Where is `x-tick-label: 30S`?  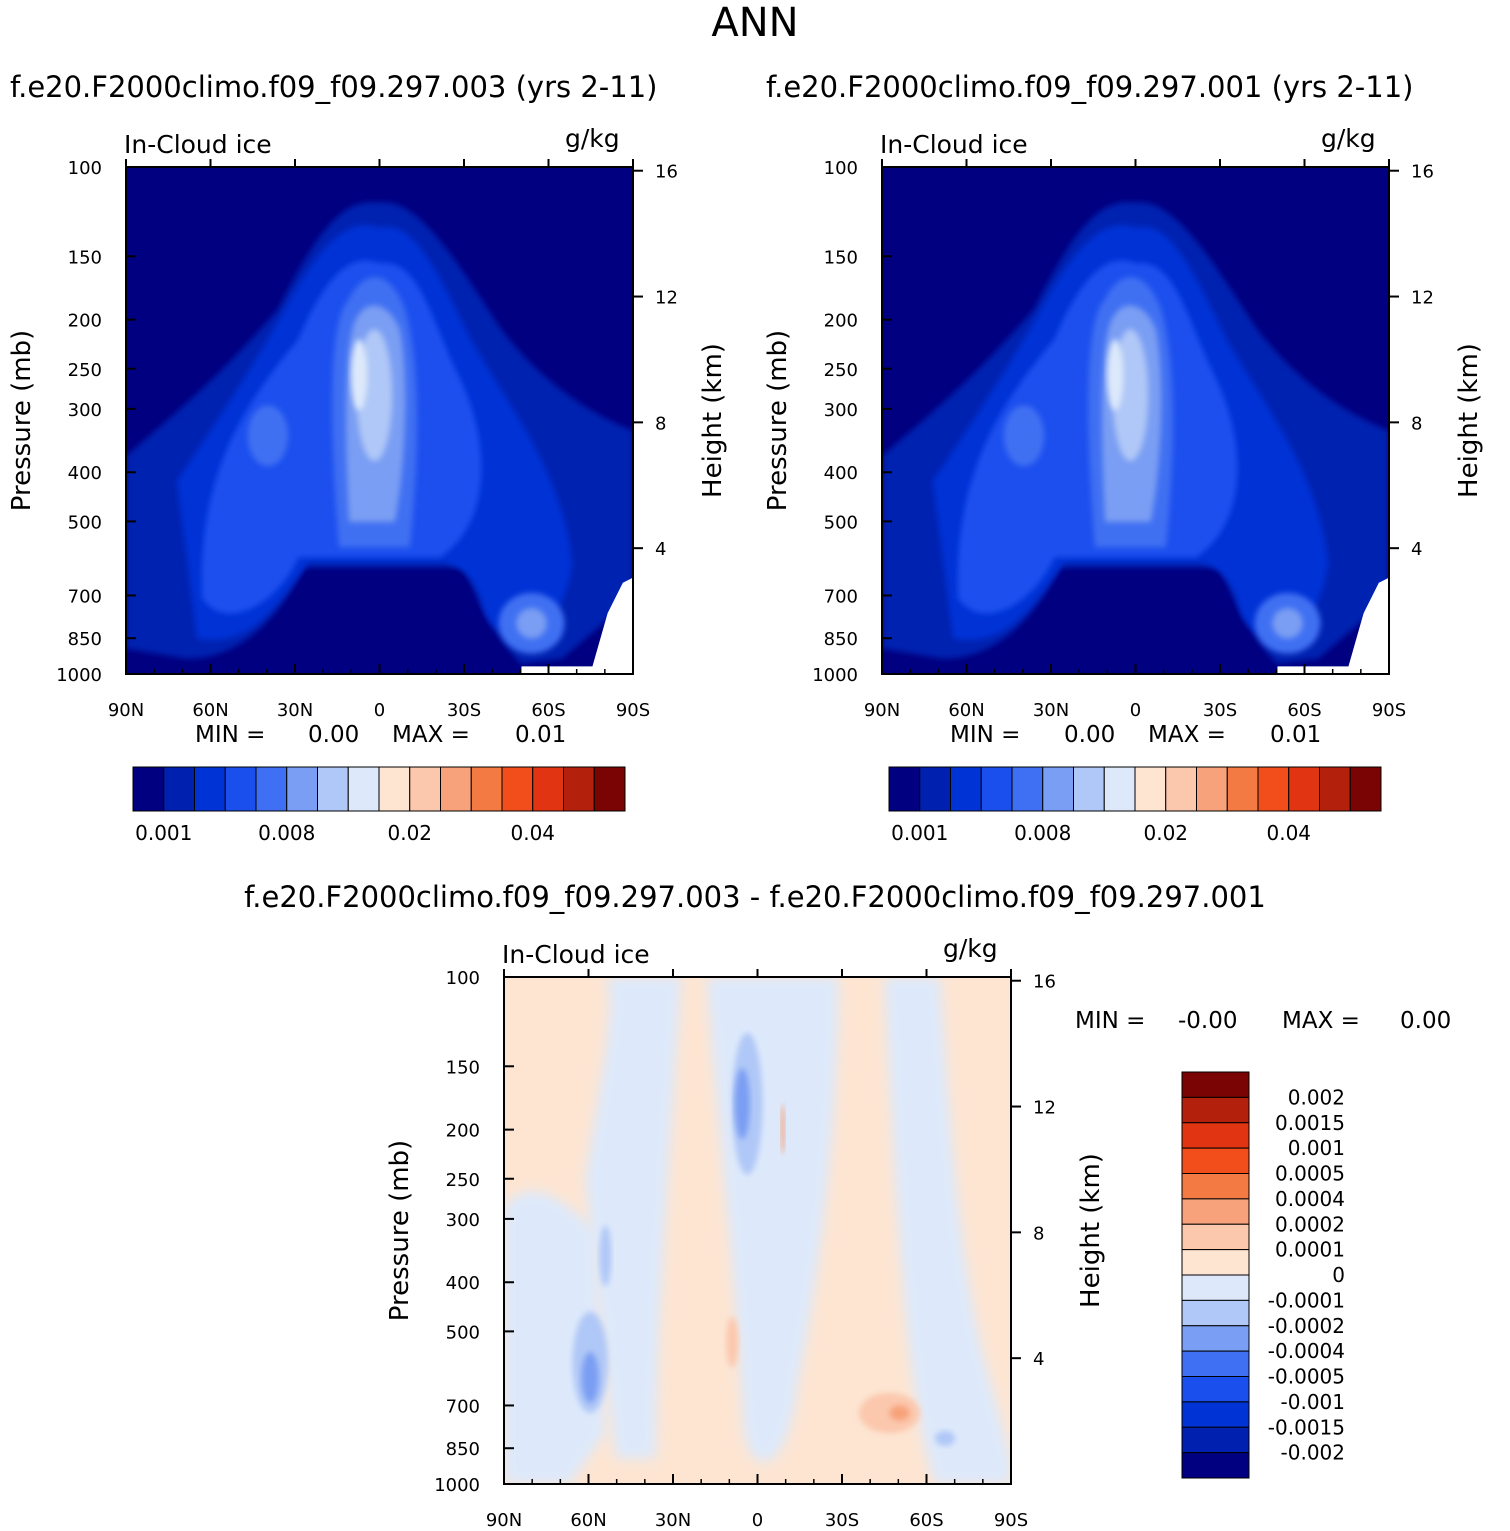 x-tick-label: 30S is located at coordinates (1220, 710).